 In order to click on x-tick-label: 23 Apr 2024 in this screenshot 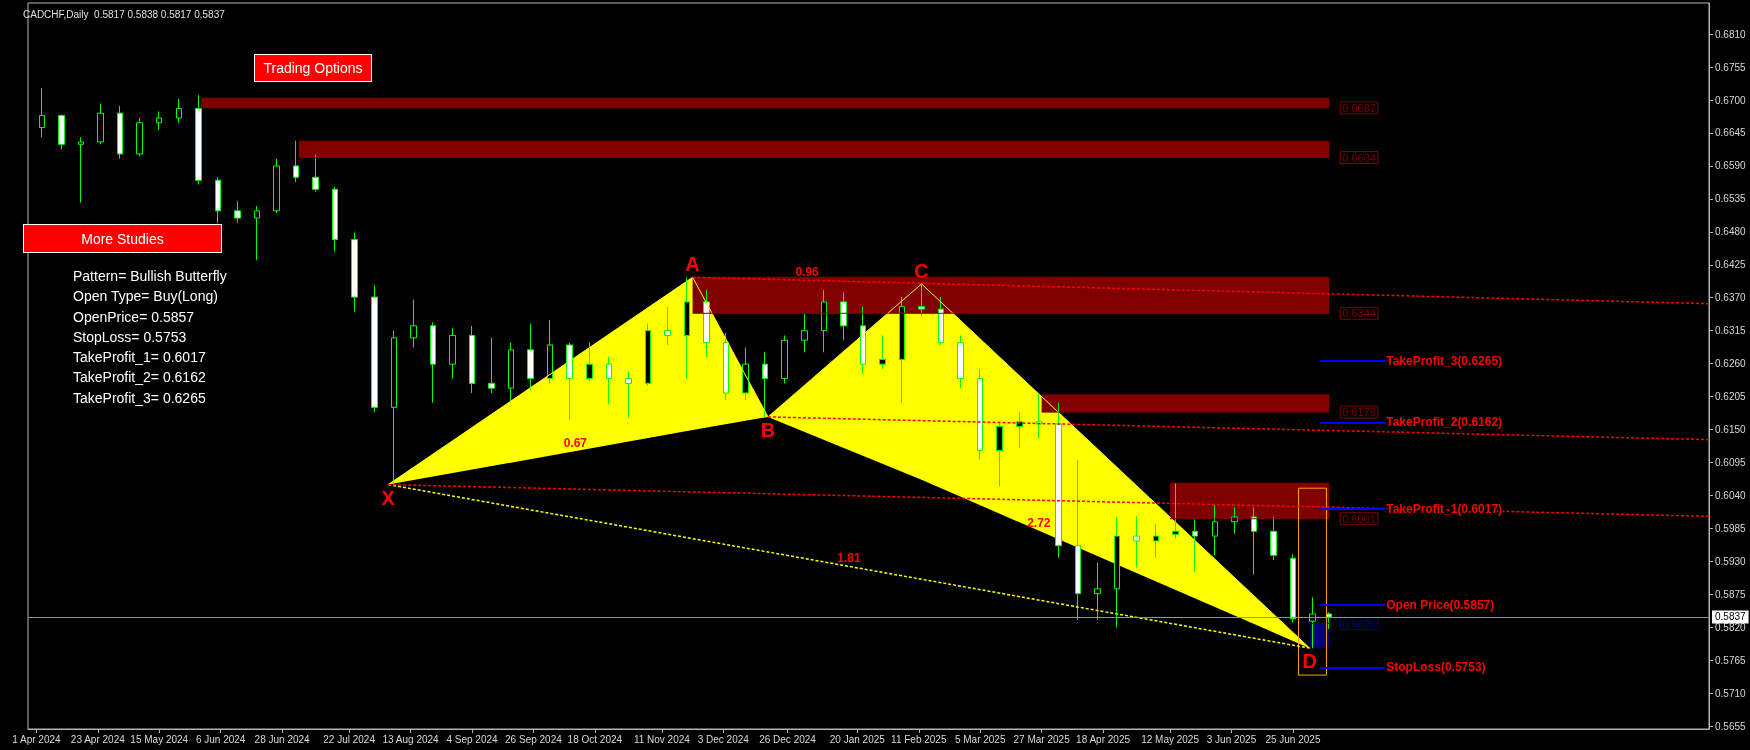, I will do `click(98, 739)`.